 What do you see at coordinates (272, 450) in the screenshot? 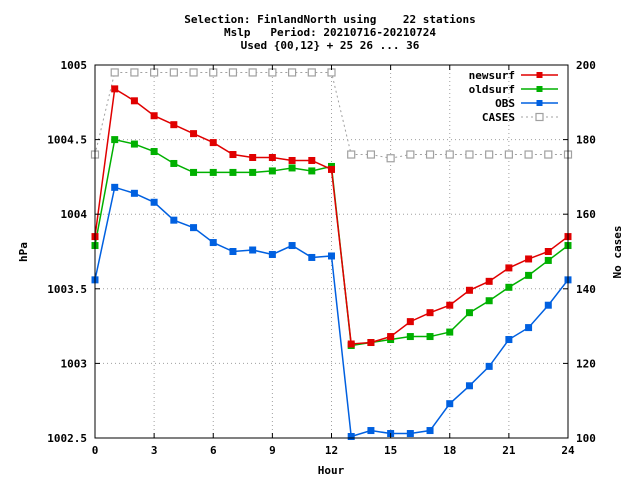
I see `x-tick-label: 9` at bounding box center [272, 450].